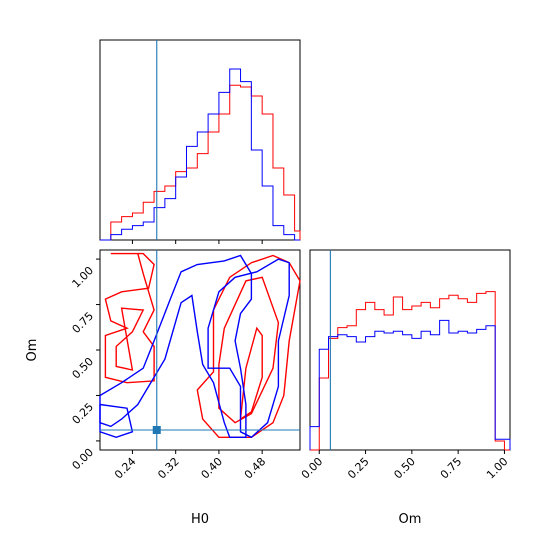 This screenshot has height=550, width=550. What do you see at coordinates (212, 468) in the screenshot?
I see `h0-tick-label: 0.40` at bounding box center [212, 468].